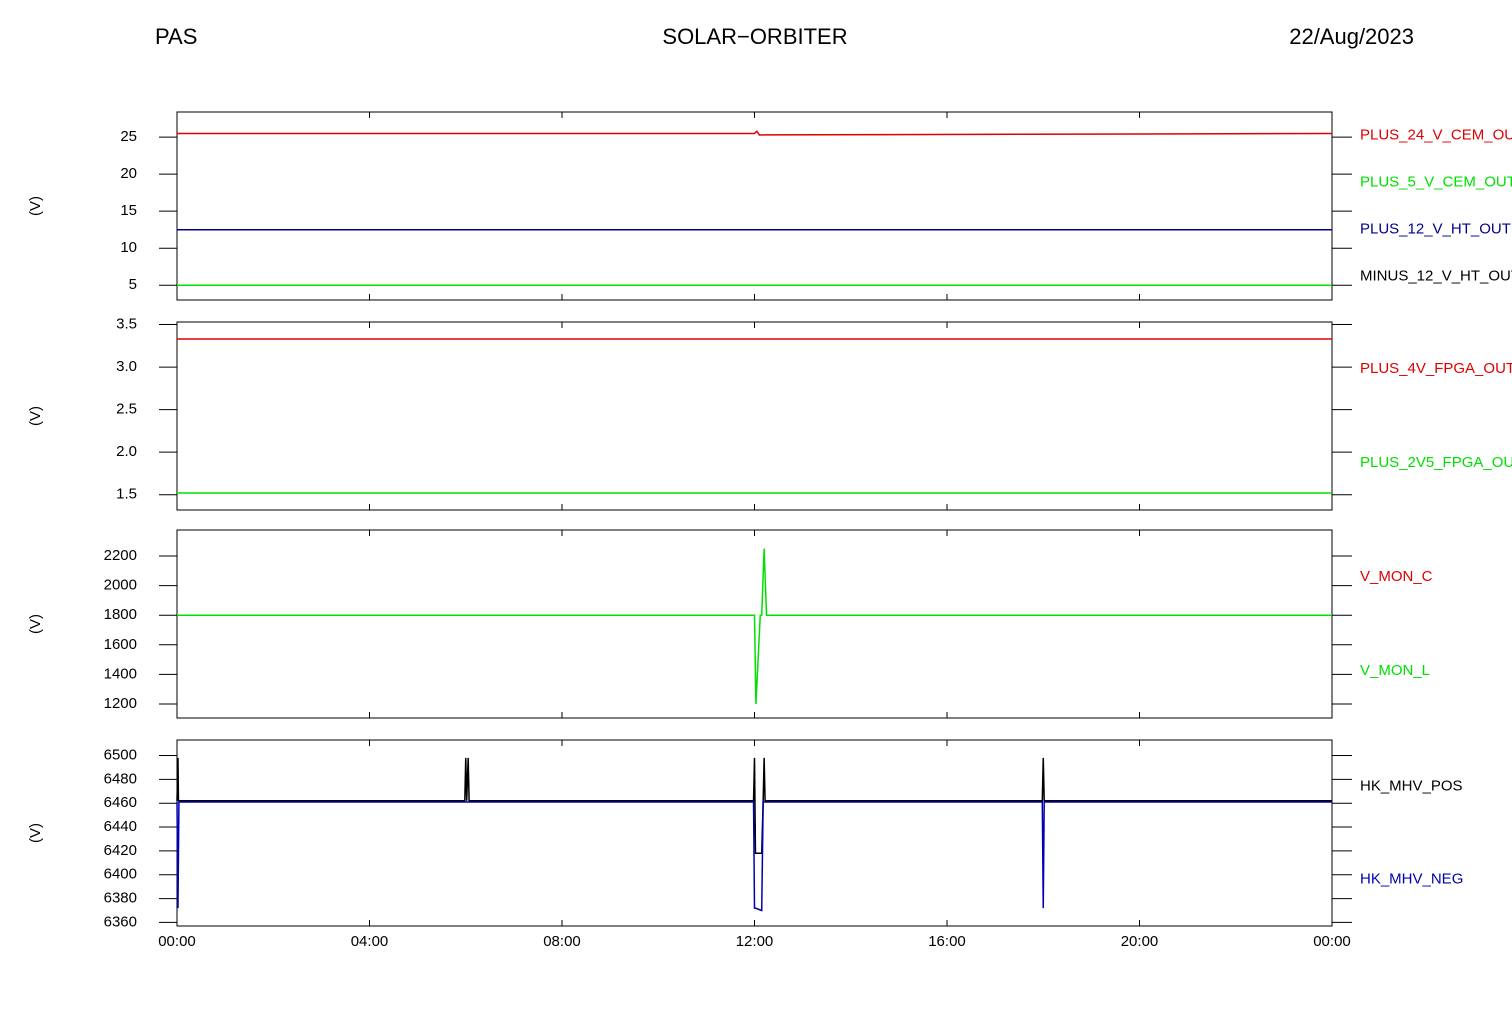 This screenshot has height=1020, width=1512. I want to click on header-right: 22/Aug/2023, so click(1351, 36).